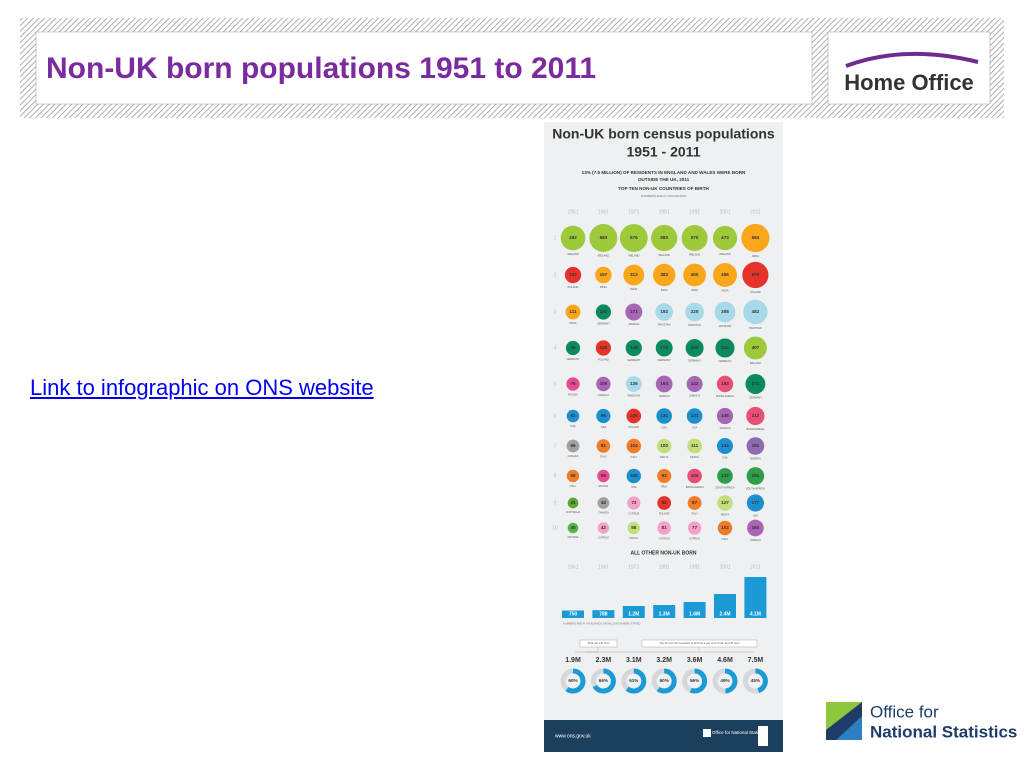 The image size is (1024, 768). I want to click on donut-label: 60%, so click(572, 680).